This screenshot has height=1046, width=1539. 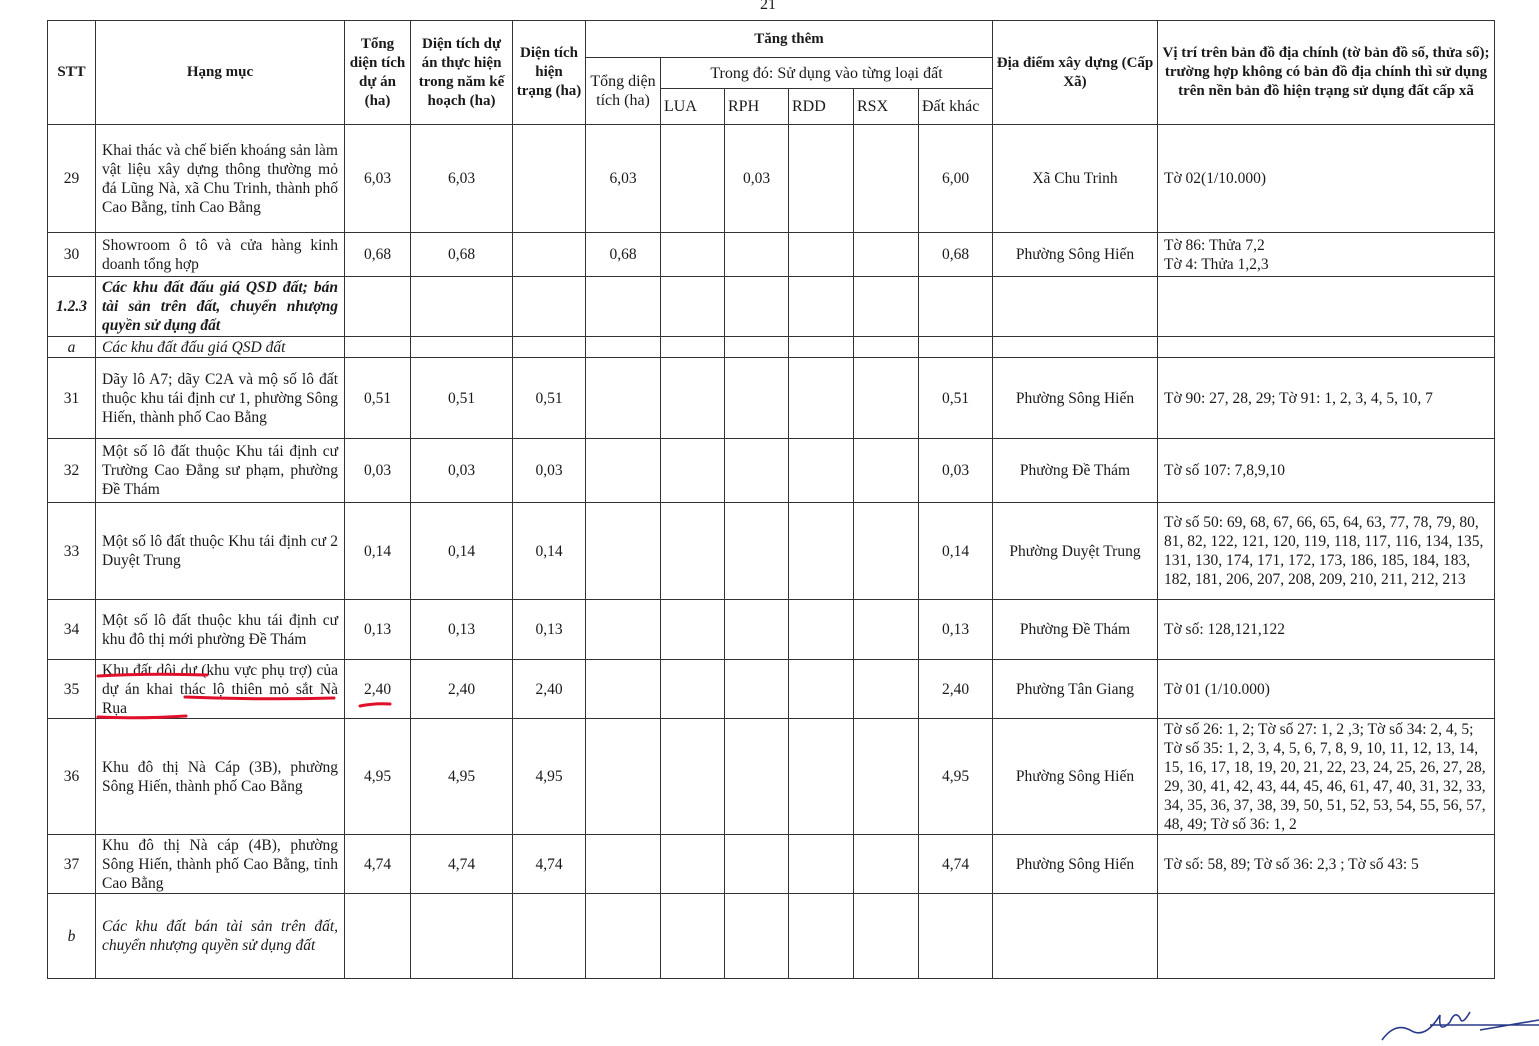 I want to click on cell-khac: 0,13, so click(x=955, y=629).